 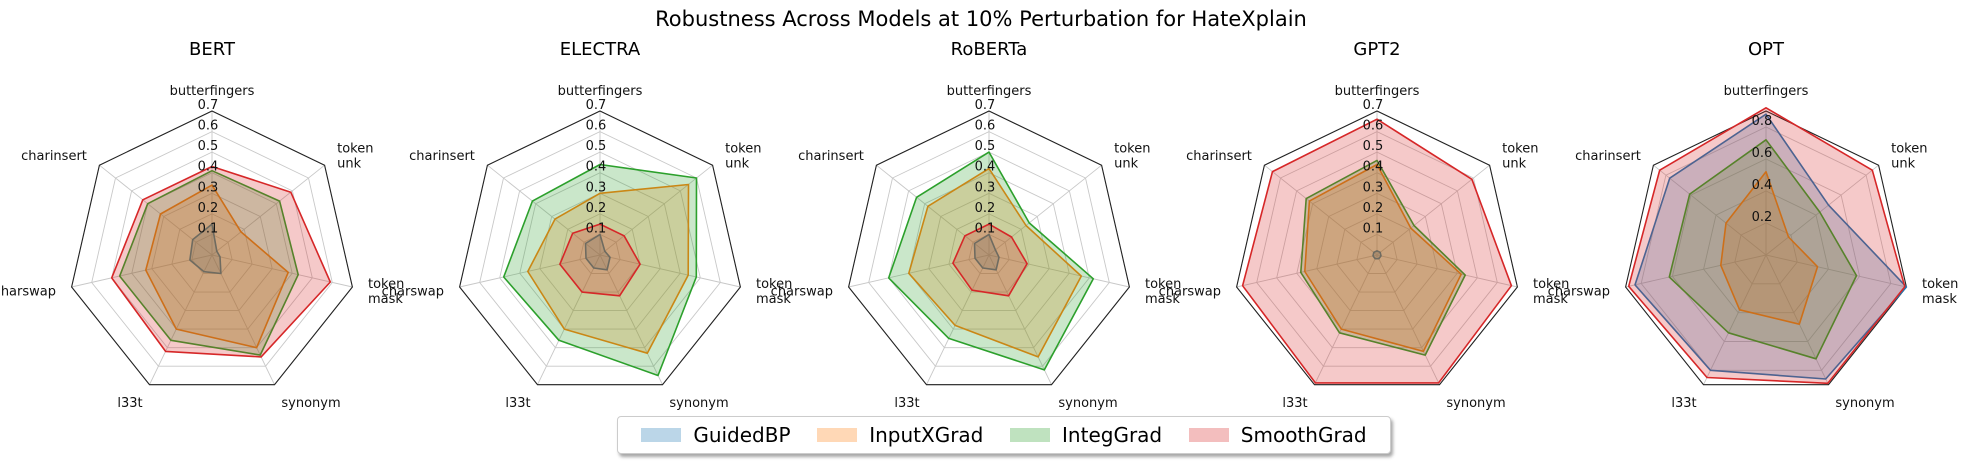 What do you see at coordinates (600, 49) in the screenshot?
I see `panel-title-electra: ELECTRA` at bounding box center [600, 49].